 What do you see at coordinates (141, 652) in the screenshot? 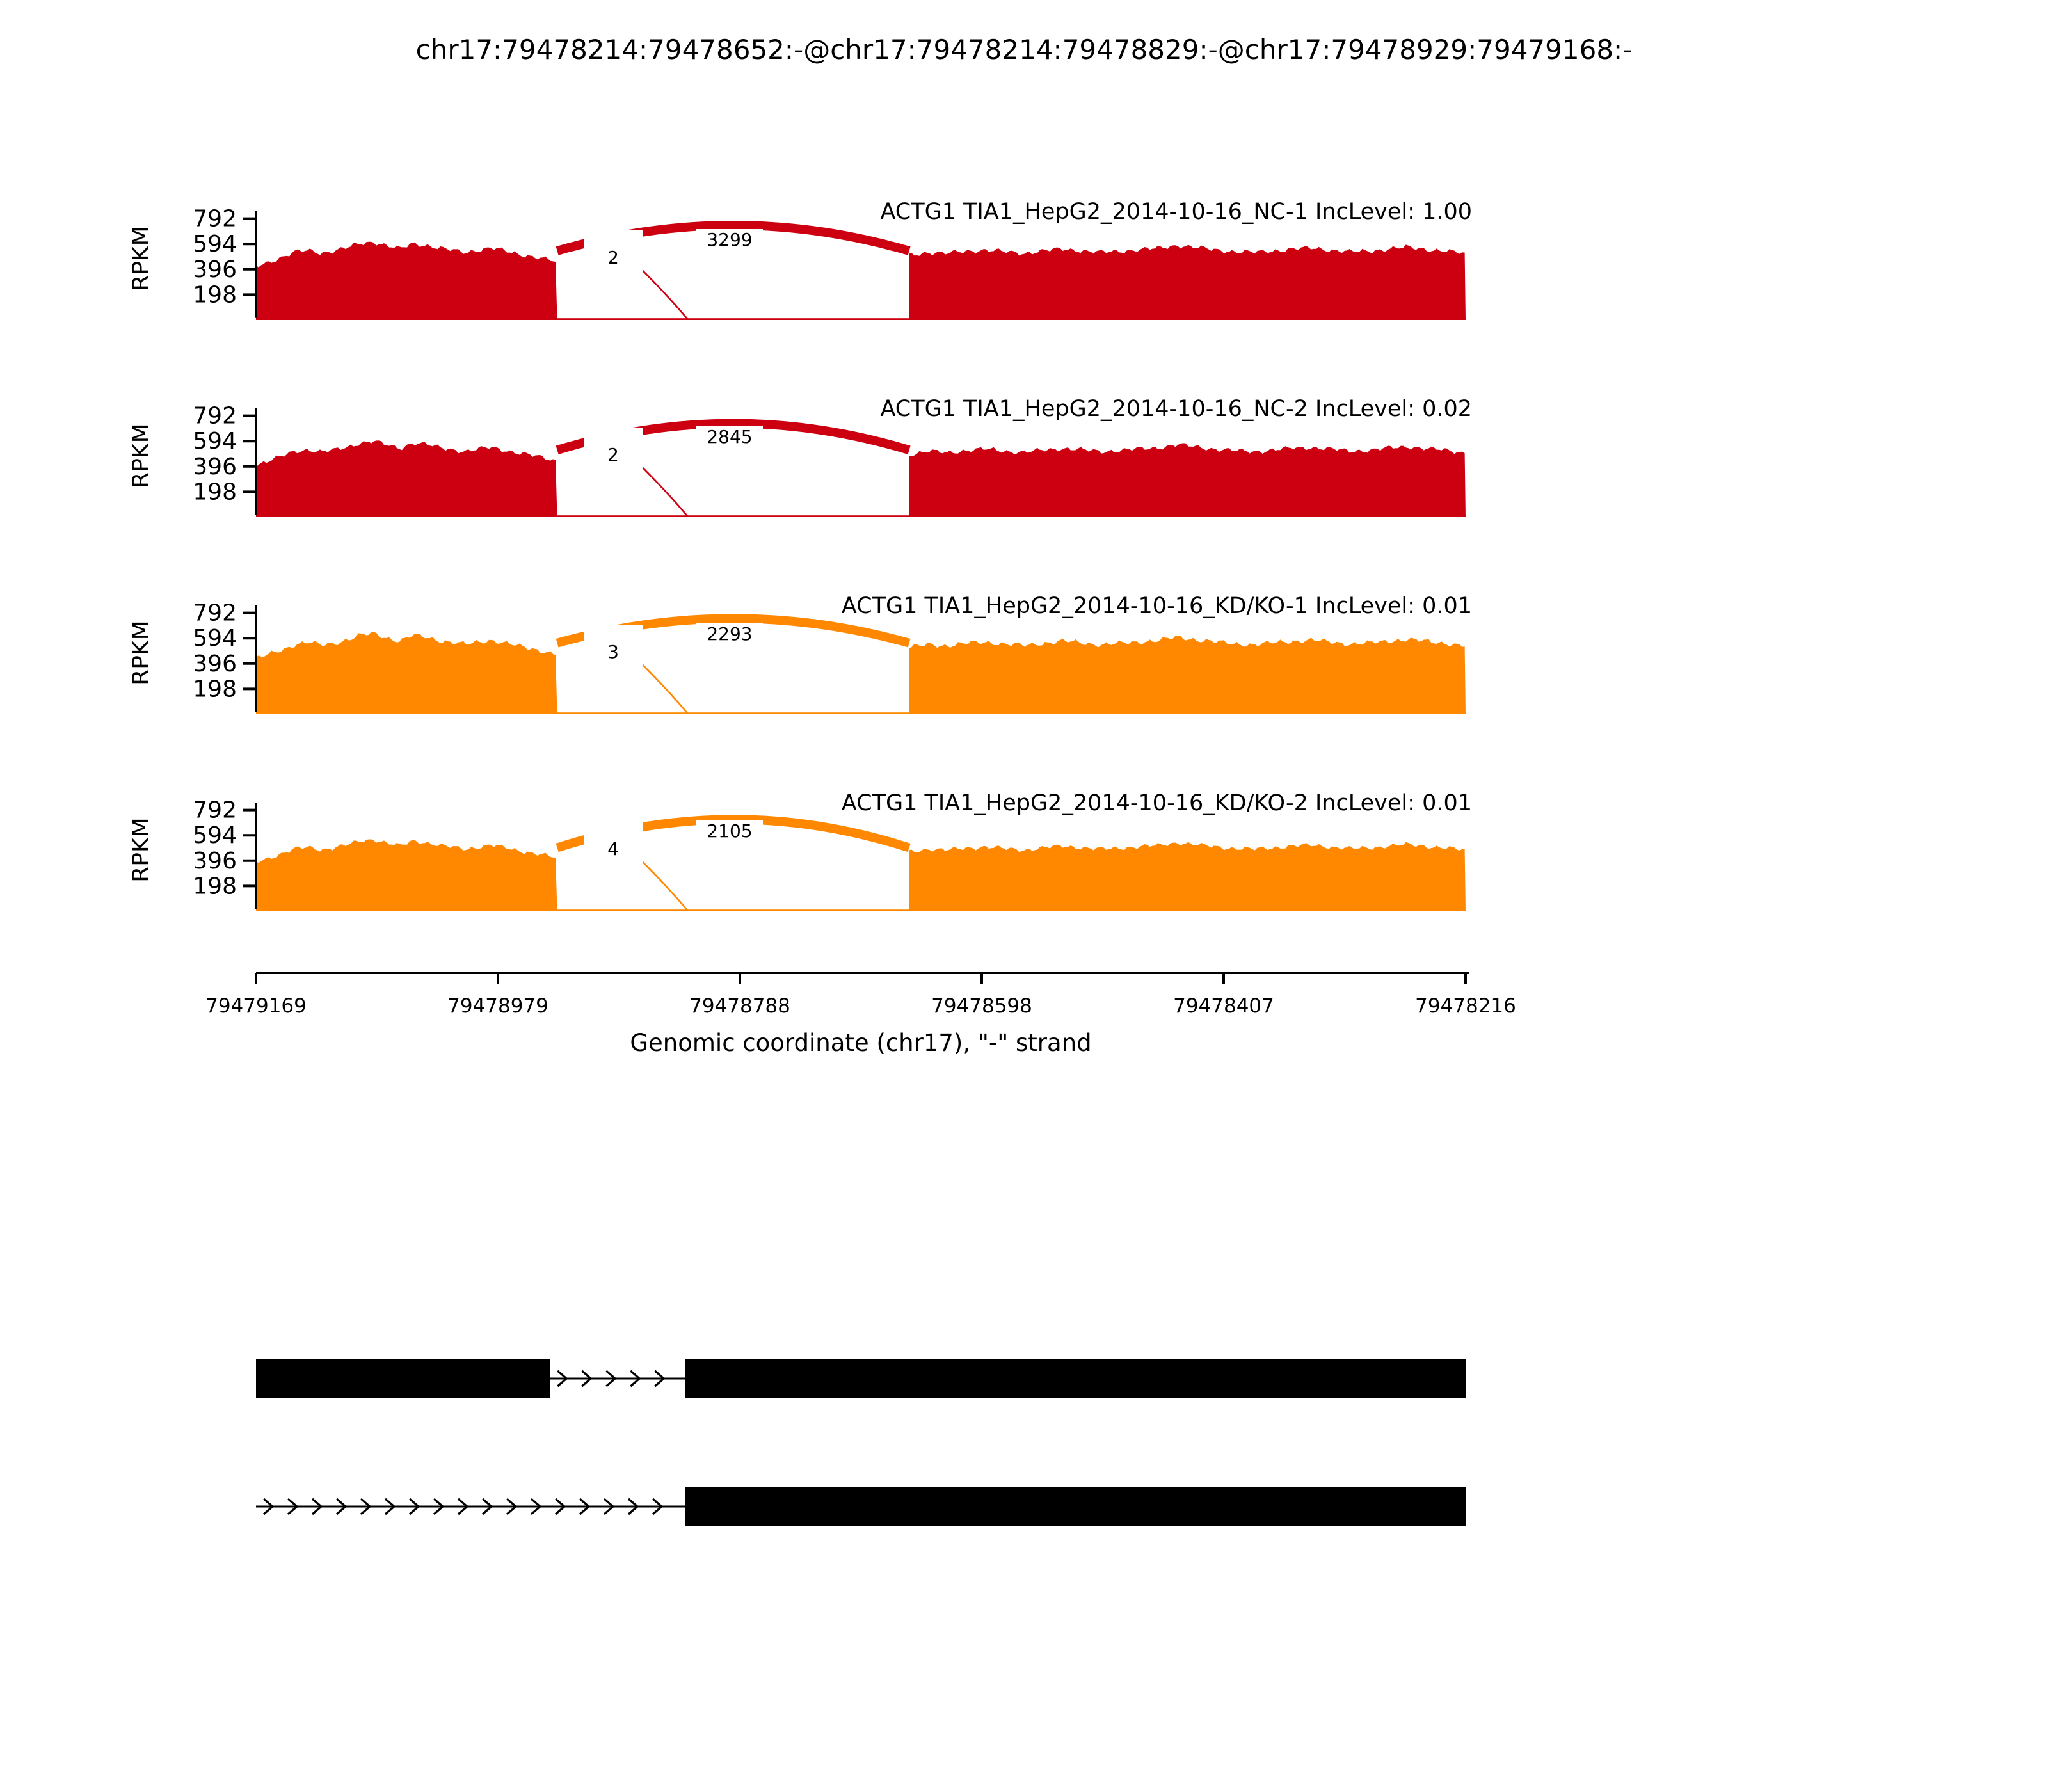
I see `y-axis-title-track-3: RPKM` at bounding box center [141, 652].